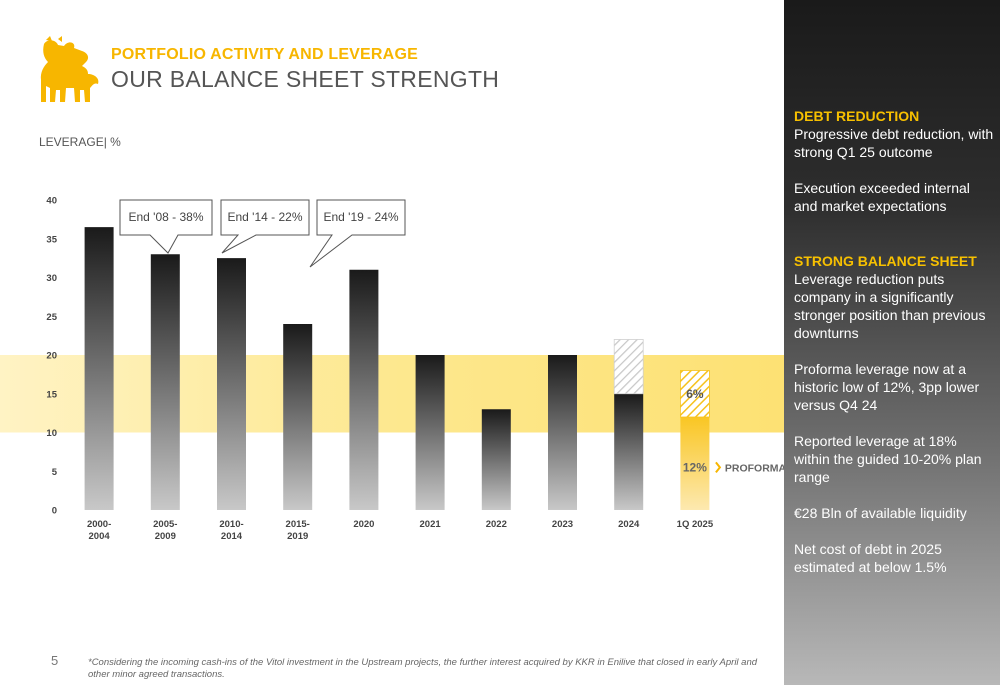  I want to click on y-tick-label: 10, so click(51, 433).